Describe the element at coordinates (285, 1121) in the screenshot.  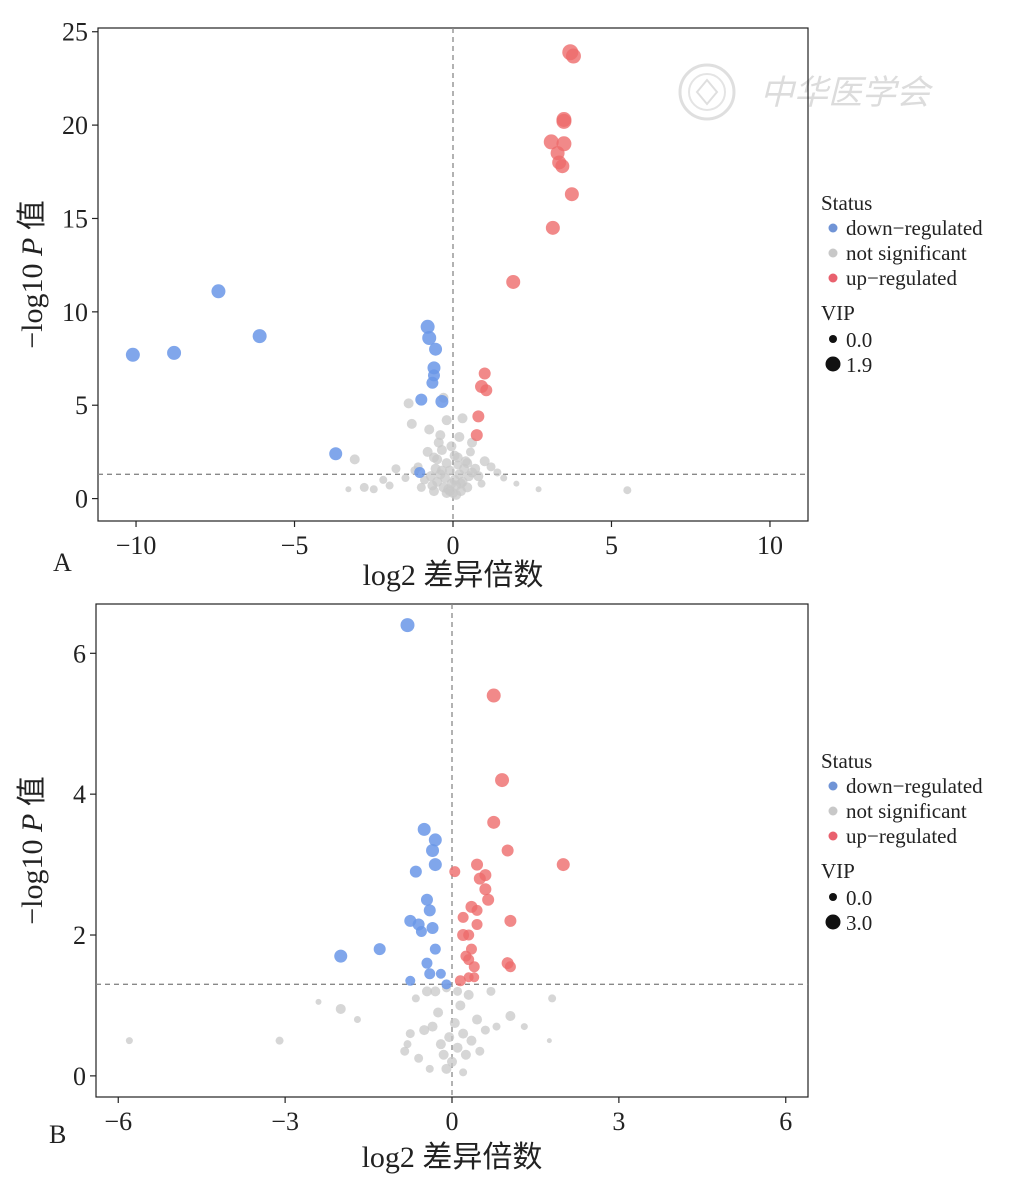
I see `x-tick-label: −3` at that location.